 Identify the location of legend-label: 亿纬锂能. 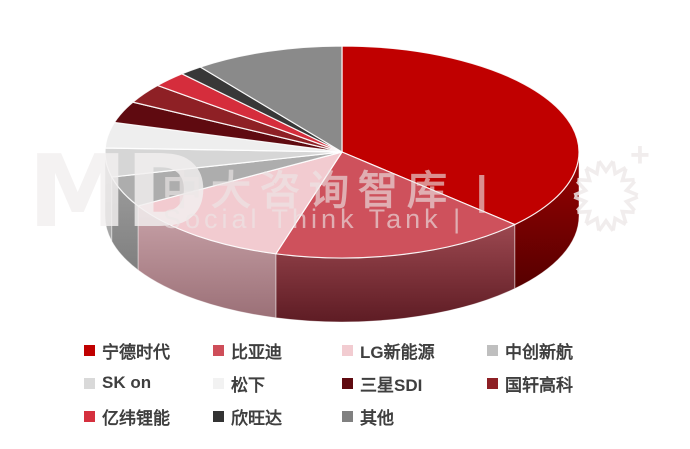
(136, 418).